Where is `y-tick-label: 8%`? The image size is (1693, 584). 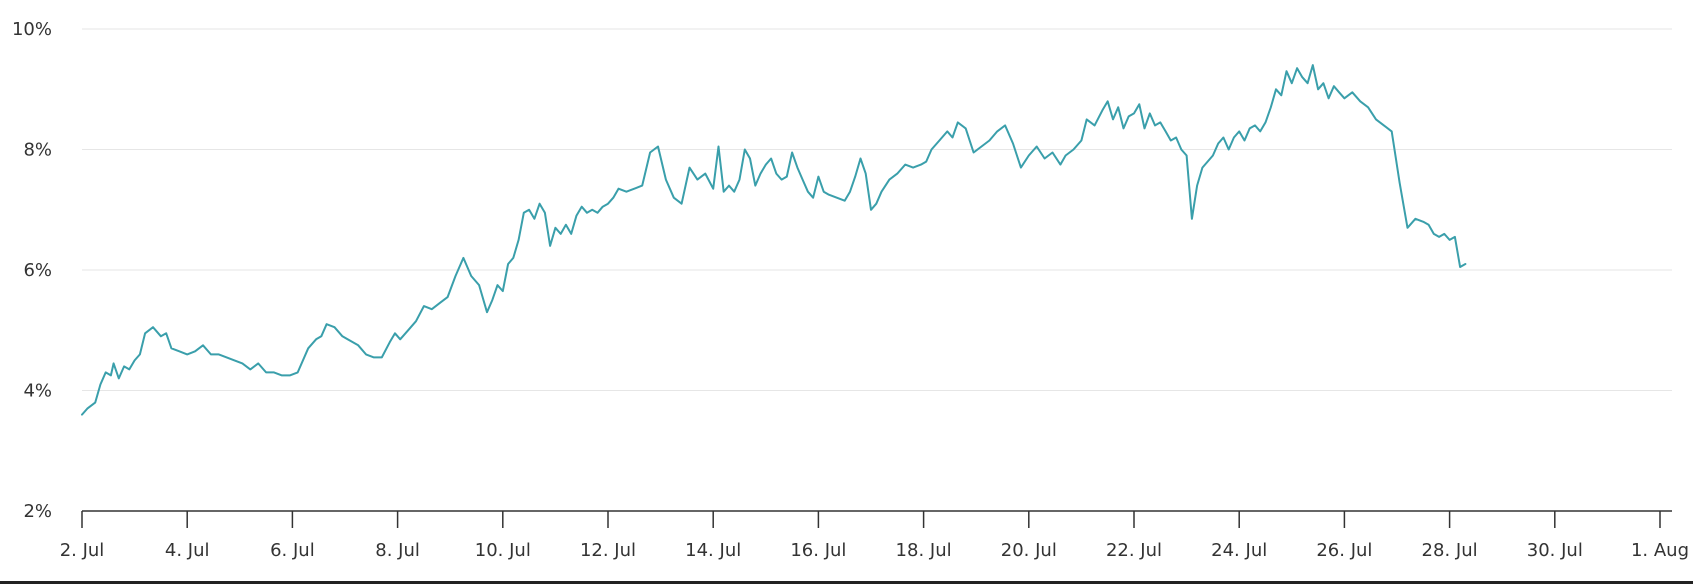
y-tick-label: 8% is located at coordinates (37, 150).